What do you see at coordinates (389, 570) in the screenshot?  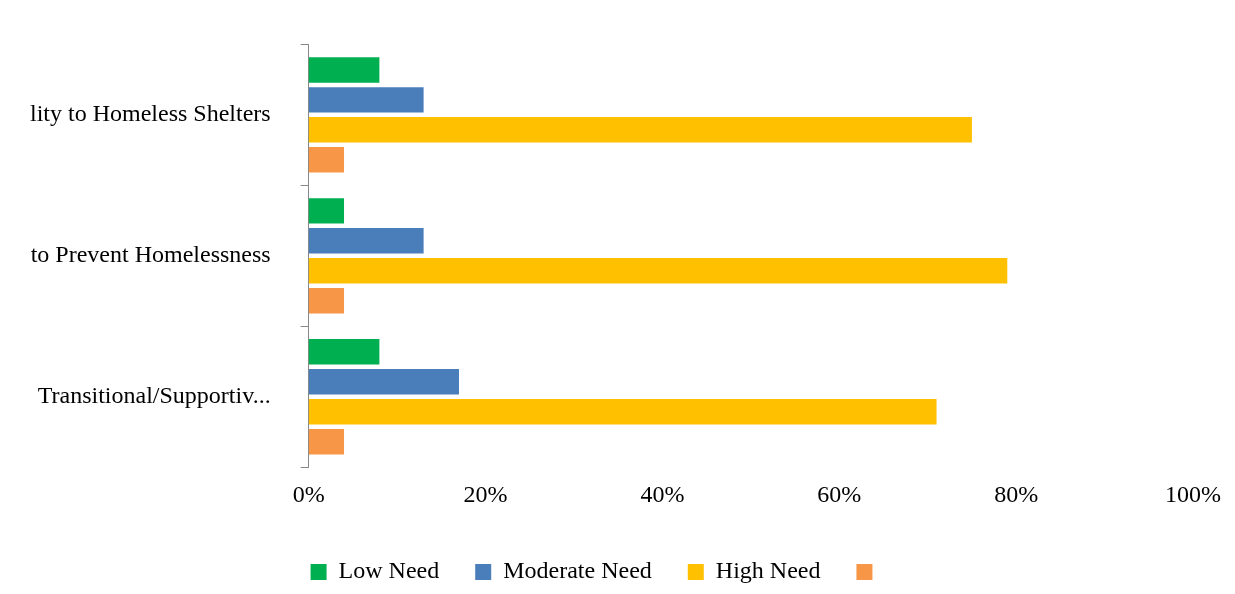 I see `legend-label: Low Need` at bounding box center [389, 570].